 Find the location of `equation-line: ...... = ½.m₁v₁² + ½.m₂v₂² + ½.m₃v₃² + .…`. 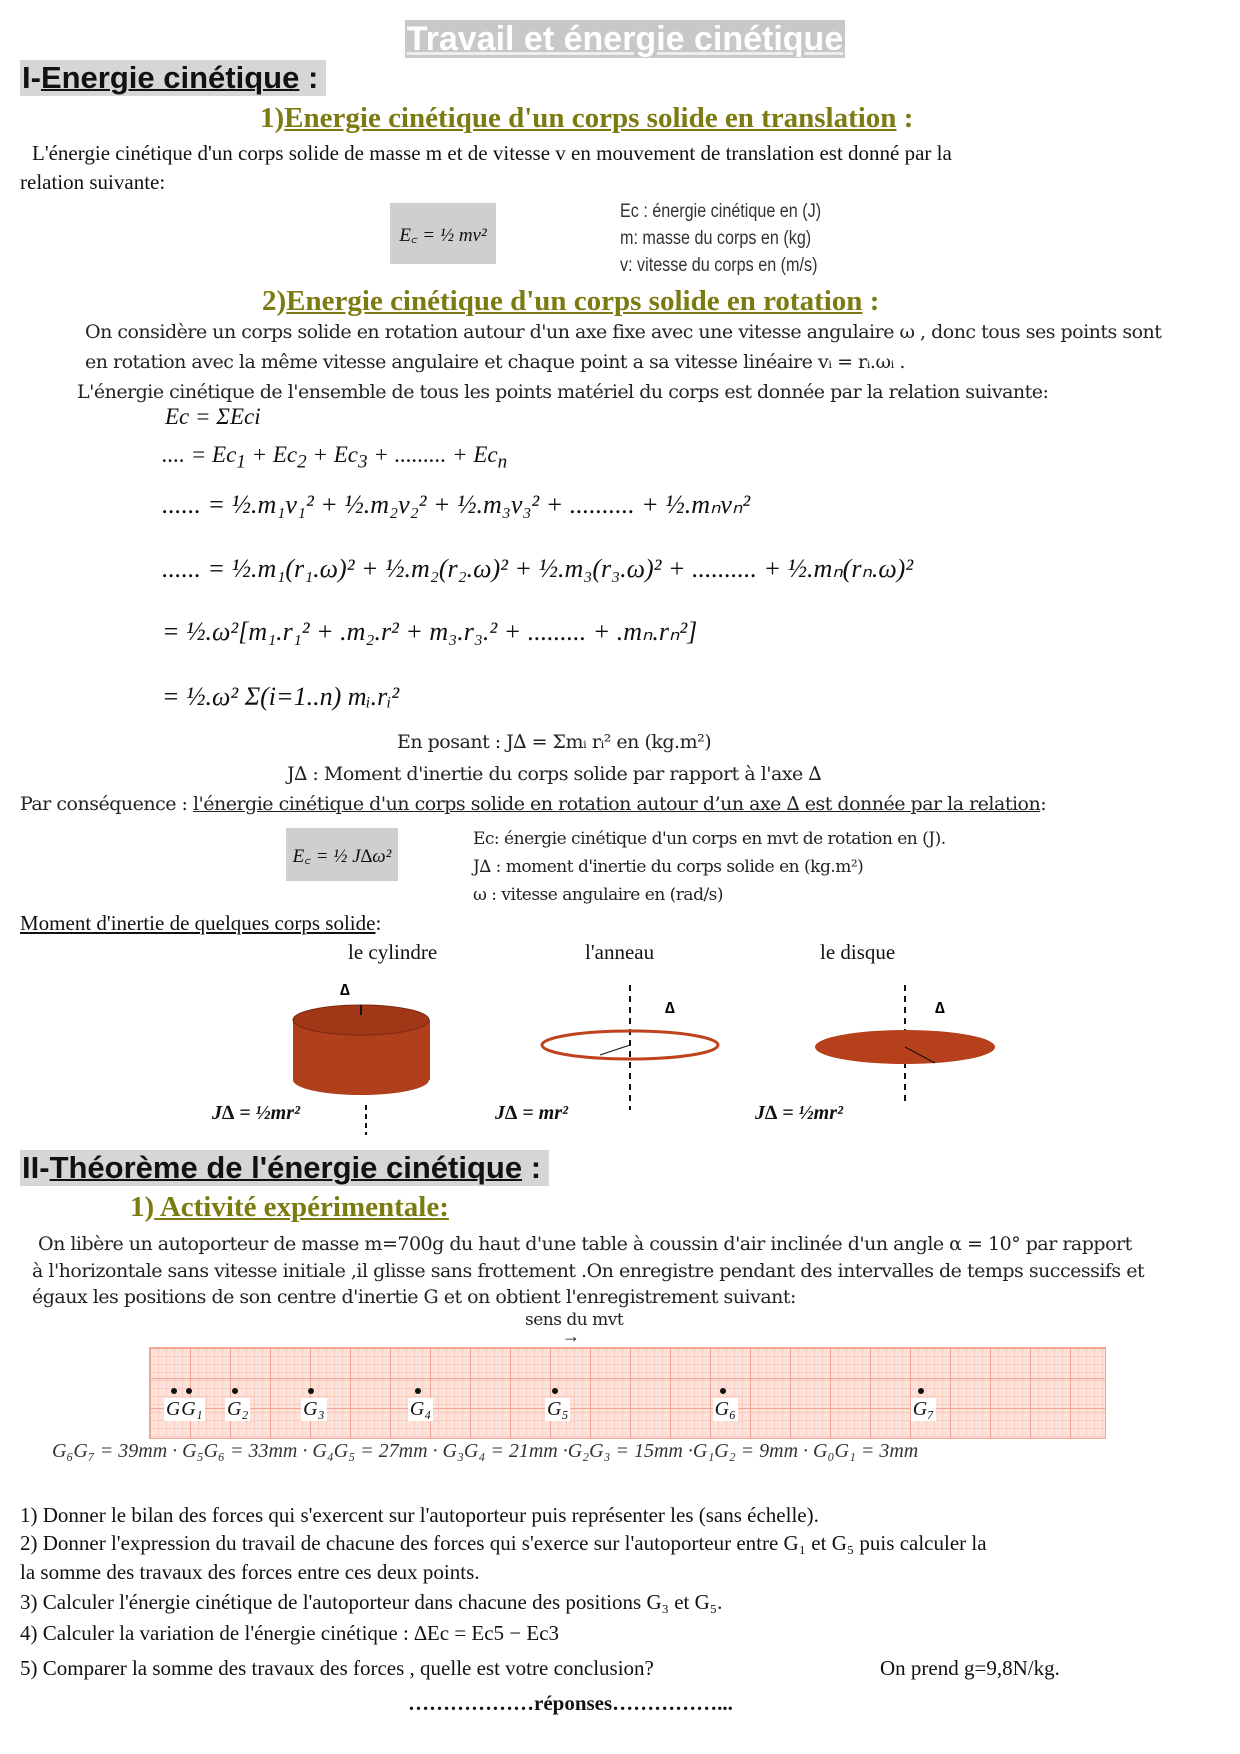

equation-line: ...... = ½.m₁v₁² + ½.m₂v₂² + ½.m₃v₃² + .… is located at coordinates (456, 504).